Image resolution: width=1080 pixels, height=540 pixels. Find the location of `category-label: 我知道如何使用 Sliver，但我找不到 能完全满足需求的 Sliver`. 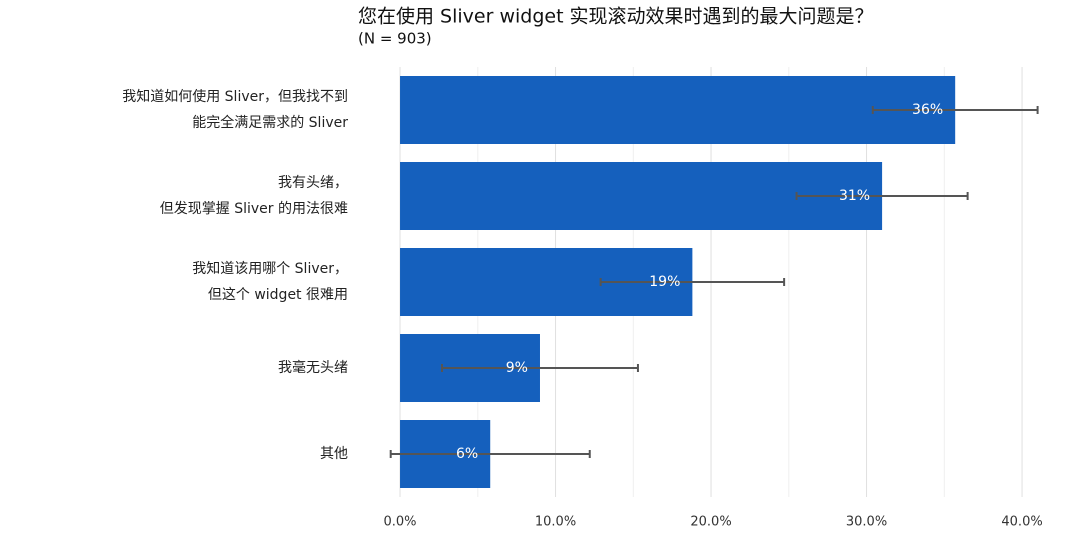

category-label: 我知道如何使用 Sliver，但我找不到 能完全满足需求的 Sliver is located at coordinates (235, 110).